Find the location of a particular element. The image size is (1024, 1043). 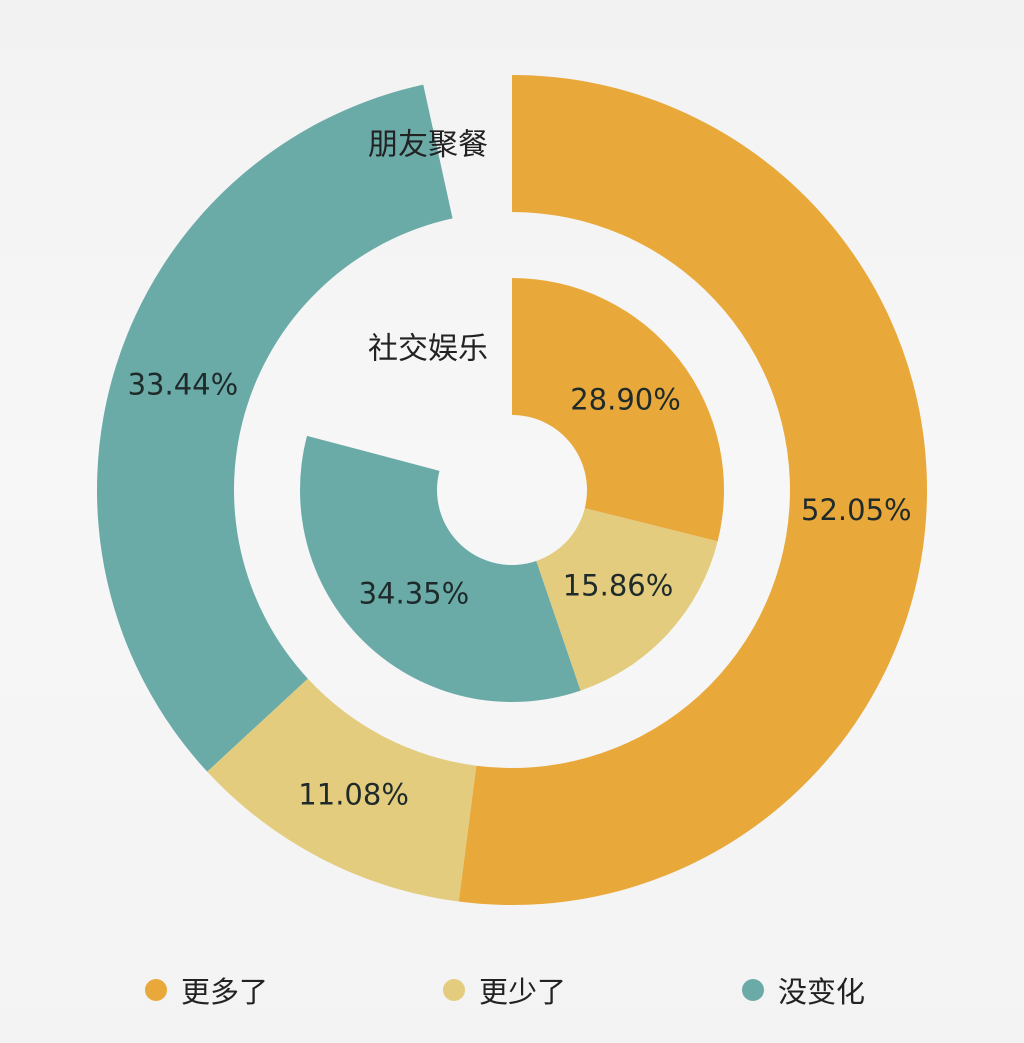

inner-slice-more is located at coordinates (618, 410).